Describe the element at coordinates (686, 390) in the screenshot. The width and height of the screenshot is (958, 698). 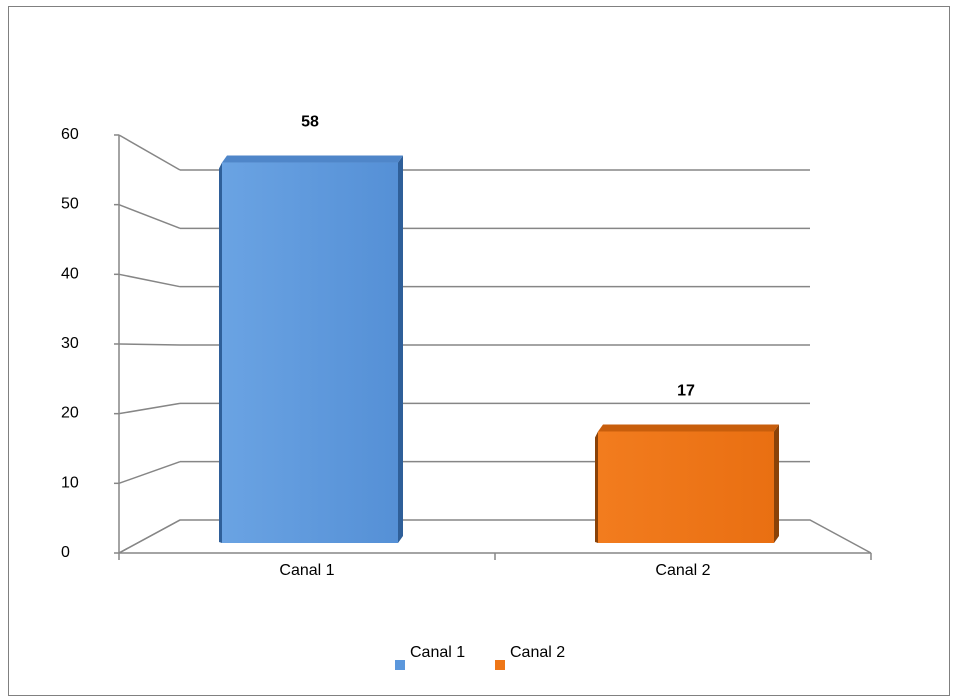
I see `data-label-2: 17` at that location.